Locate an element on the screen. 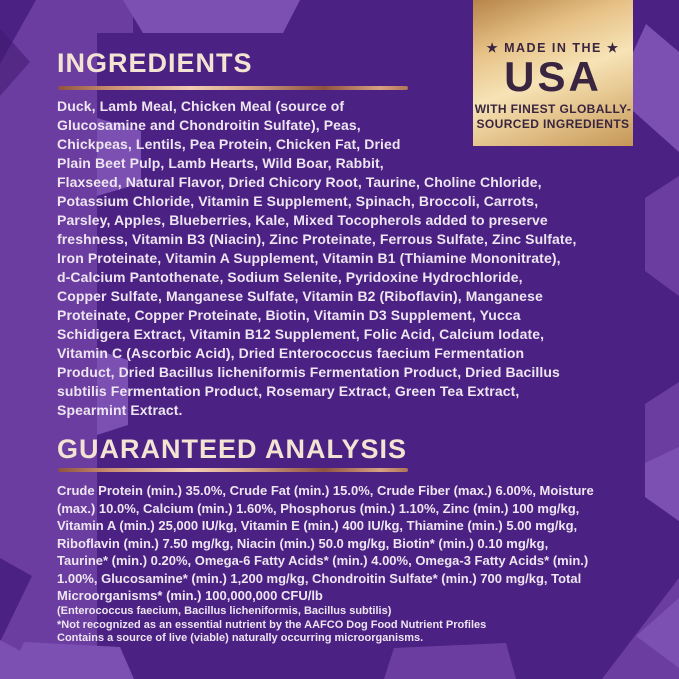 This screenshot has width=679, height=679. burst-right-ray-2-highlight is located at coordinates (662, 484).